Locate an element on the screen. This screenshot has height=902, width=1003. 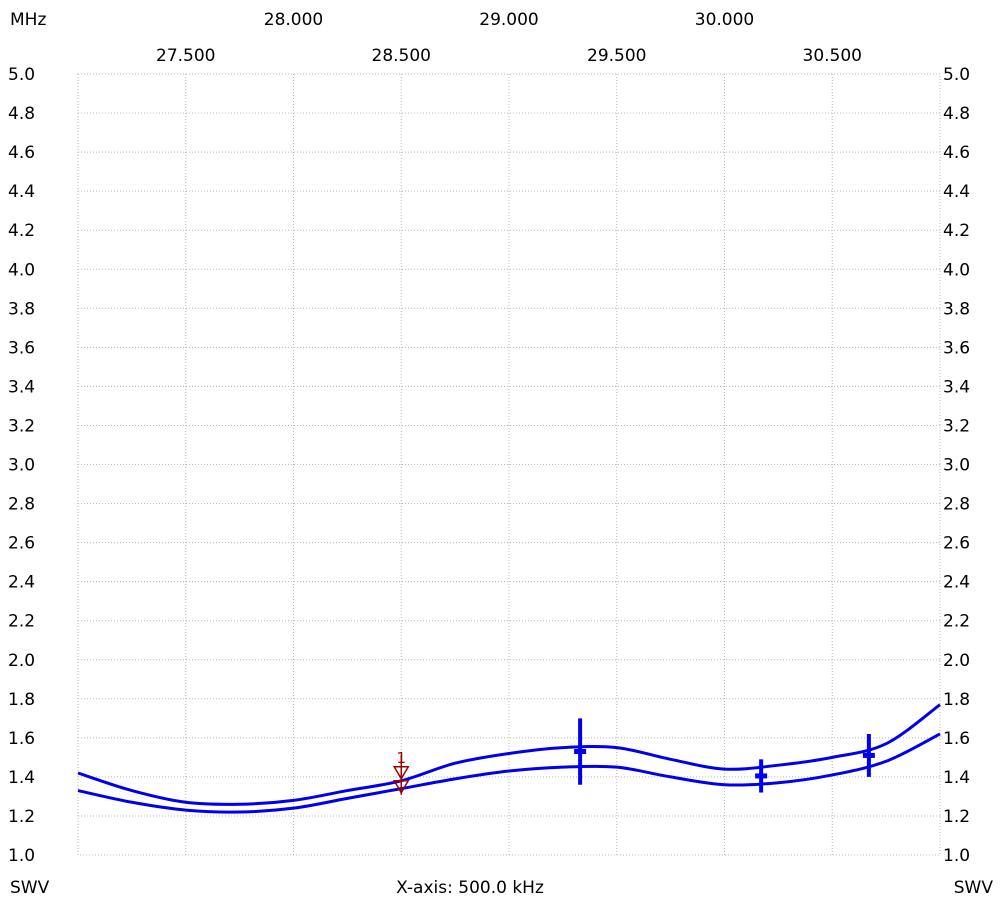
x-tick-label-upper: 28.000 is located at coordinates (293, 20).